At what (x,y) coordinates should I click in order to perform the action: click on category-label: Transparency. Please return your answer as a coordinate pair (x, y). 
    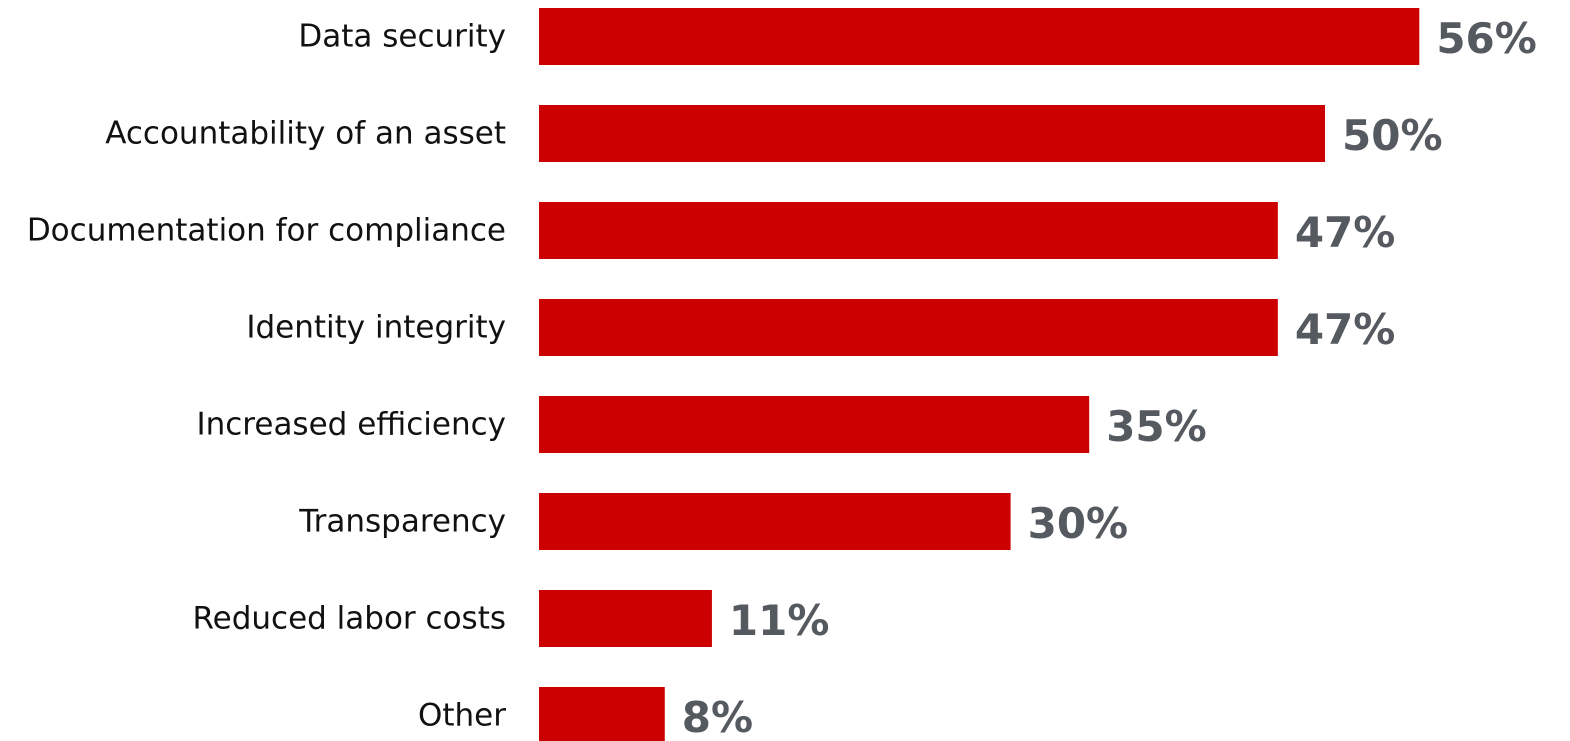
    Looking at the image, I should click on (402, 522).